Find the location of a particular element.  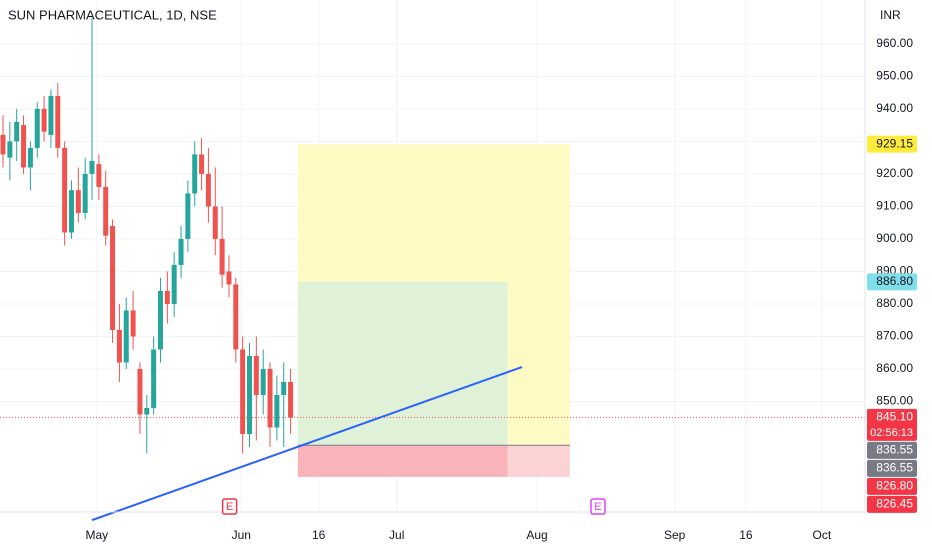

chart-title: SUN PHARMACEUTICAL, 1D, NSE is located at coordinates (112, 14).